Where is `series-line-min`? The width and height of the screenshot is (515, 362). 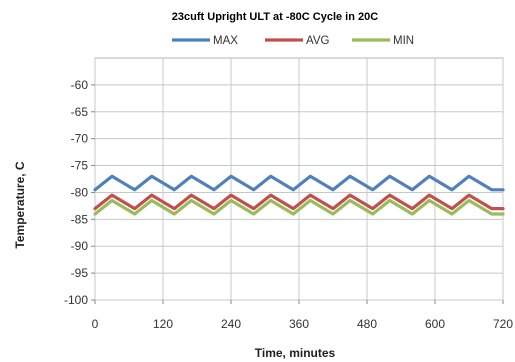
series-line-min is located at coordinates (299, 207).